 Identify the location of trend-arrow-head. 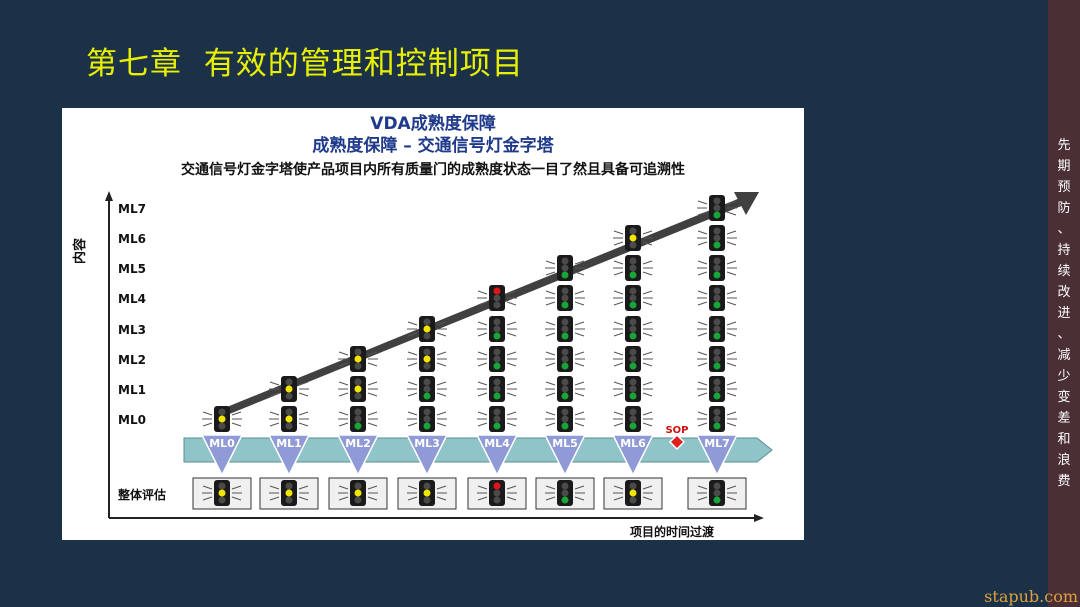
(746, 203).